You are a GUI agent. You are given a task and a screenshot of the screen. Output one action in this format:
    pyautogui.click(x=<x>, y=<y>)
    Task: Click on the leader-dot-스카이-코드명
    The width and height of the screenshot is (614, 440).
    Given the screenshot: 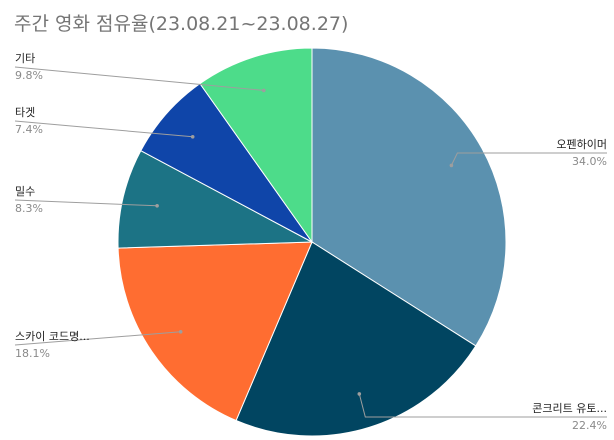 What is the action you would take?
    pyautogui.click(x=181, y=332)
    